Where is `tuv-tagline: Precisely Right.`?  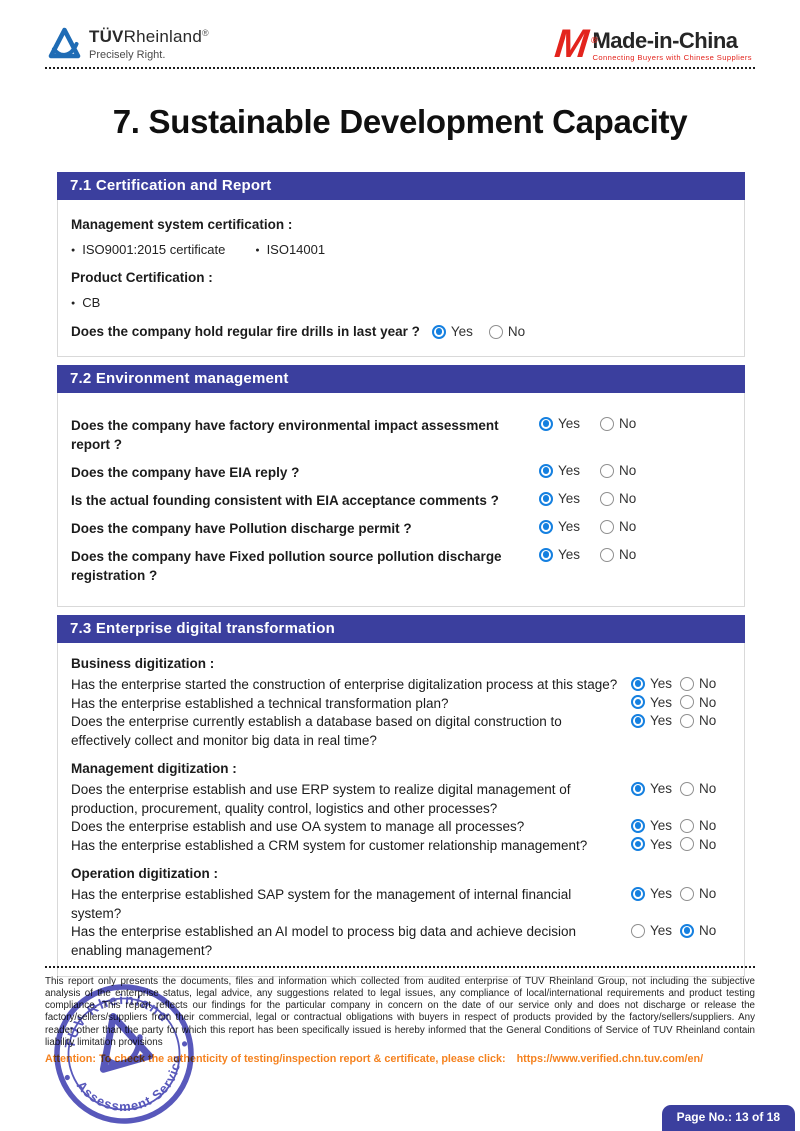
tuv-tagline: Precisely Right. is located at coordinates (127, 55).